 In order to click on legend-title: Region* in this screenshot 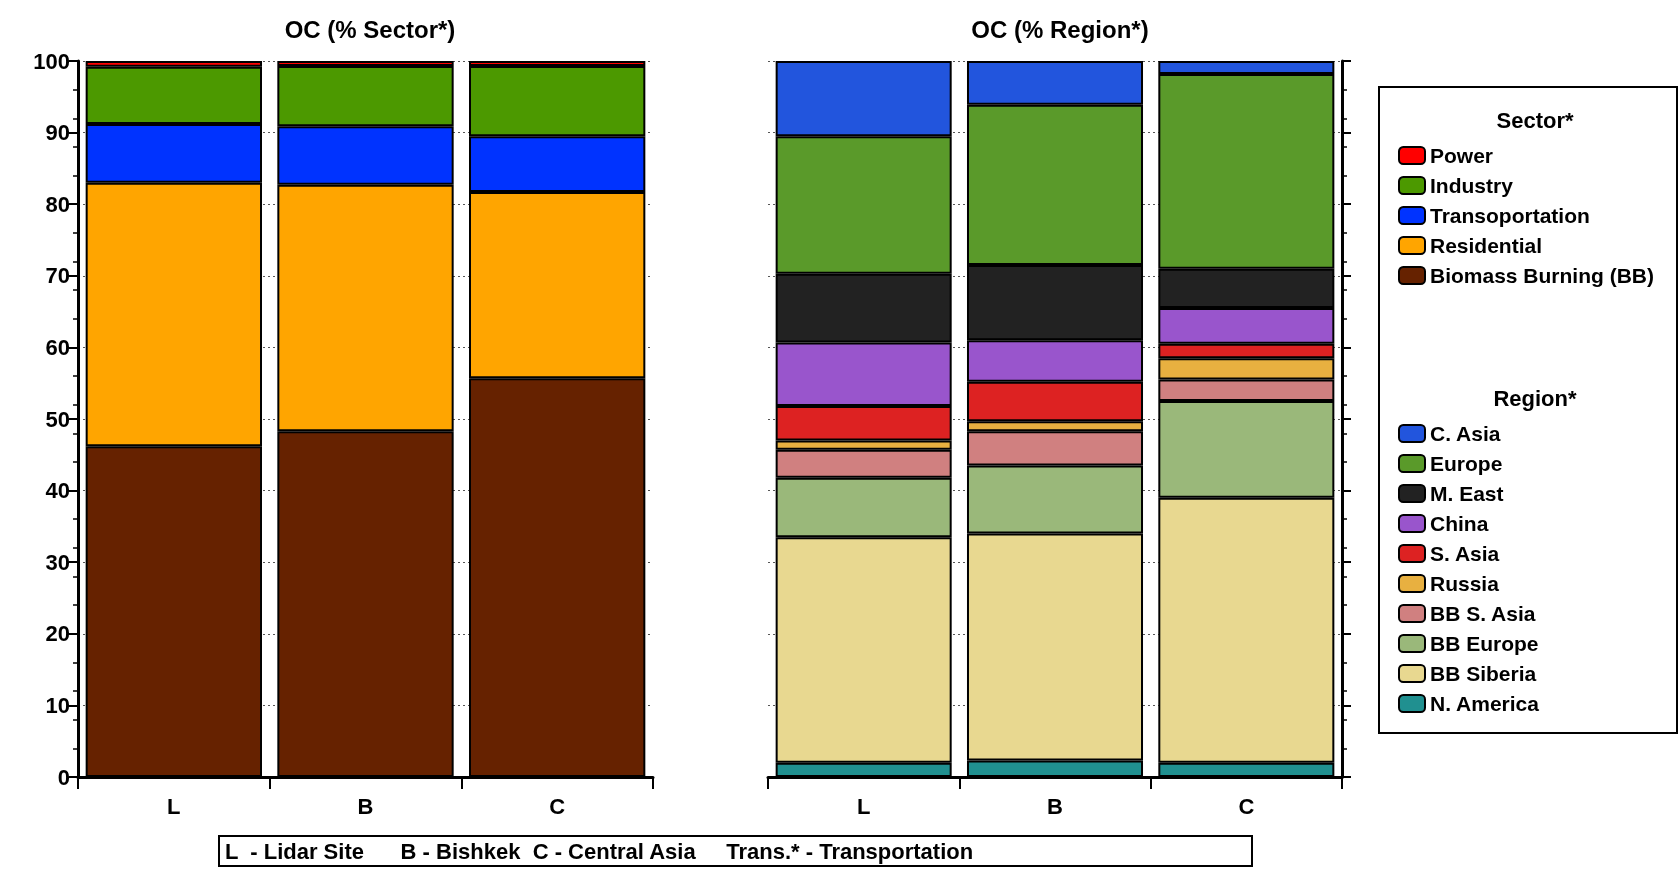, I will do `click(1535, 398)`.